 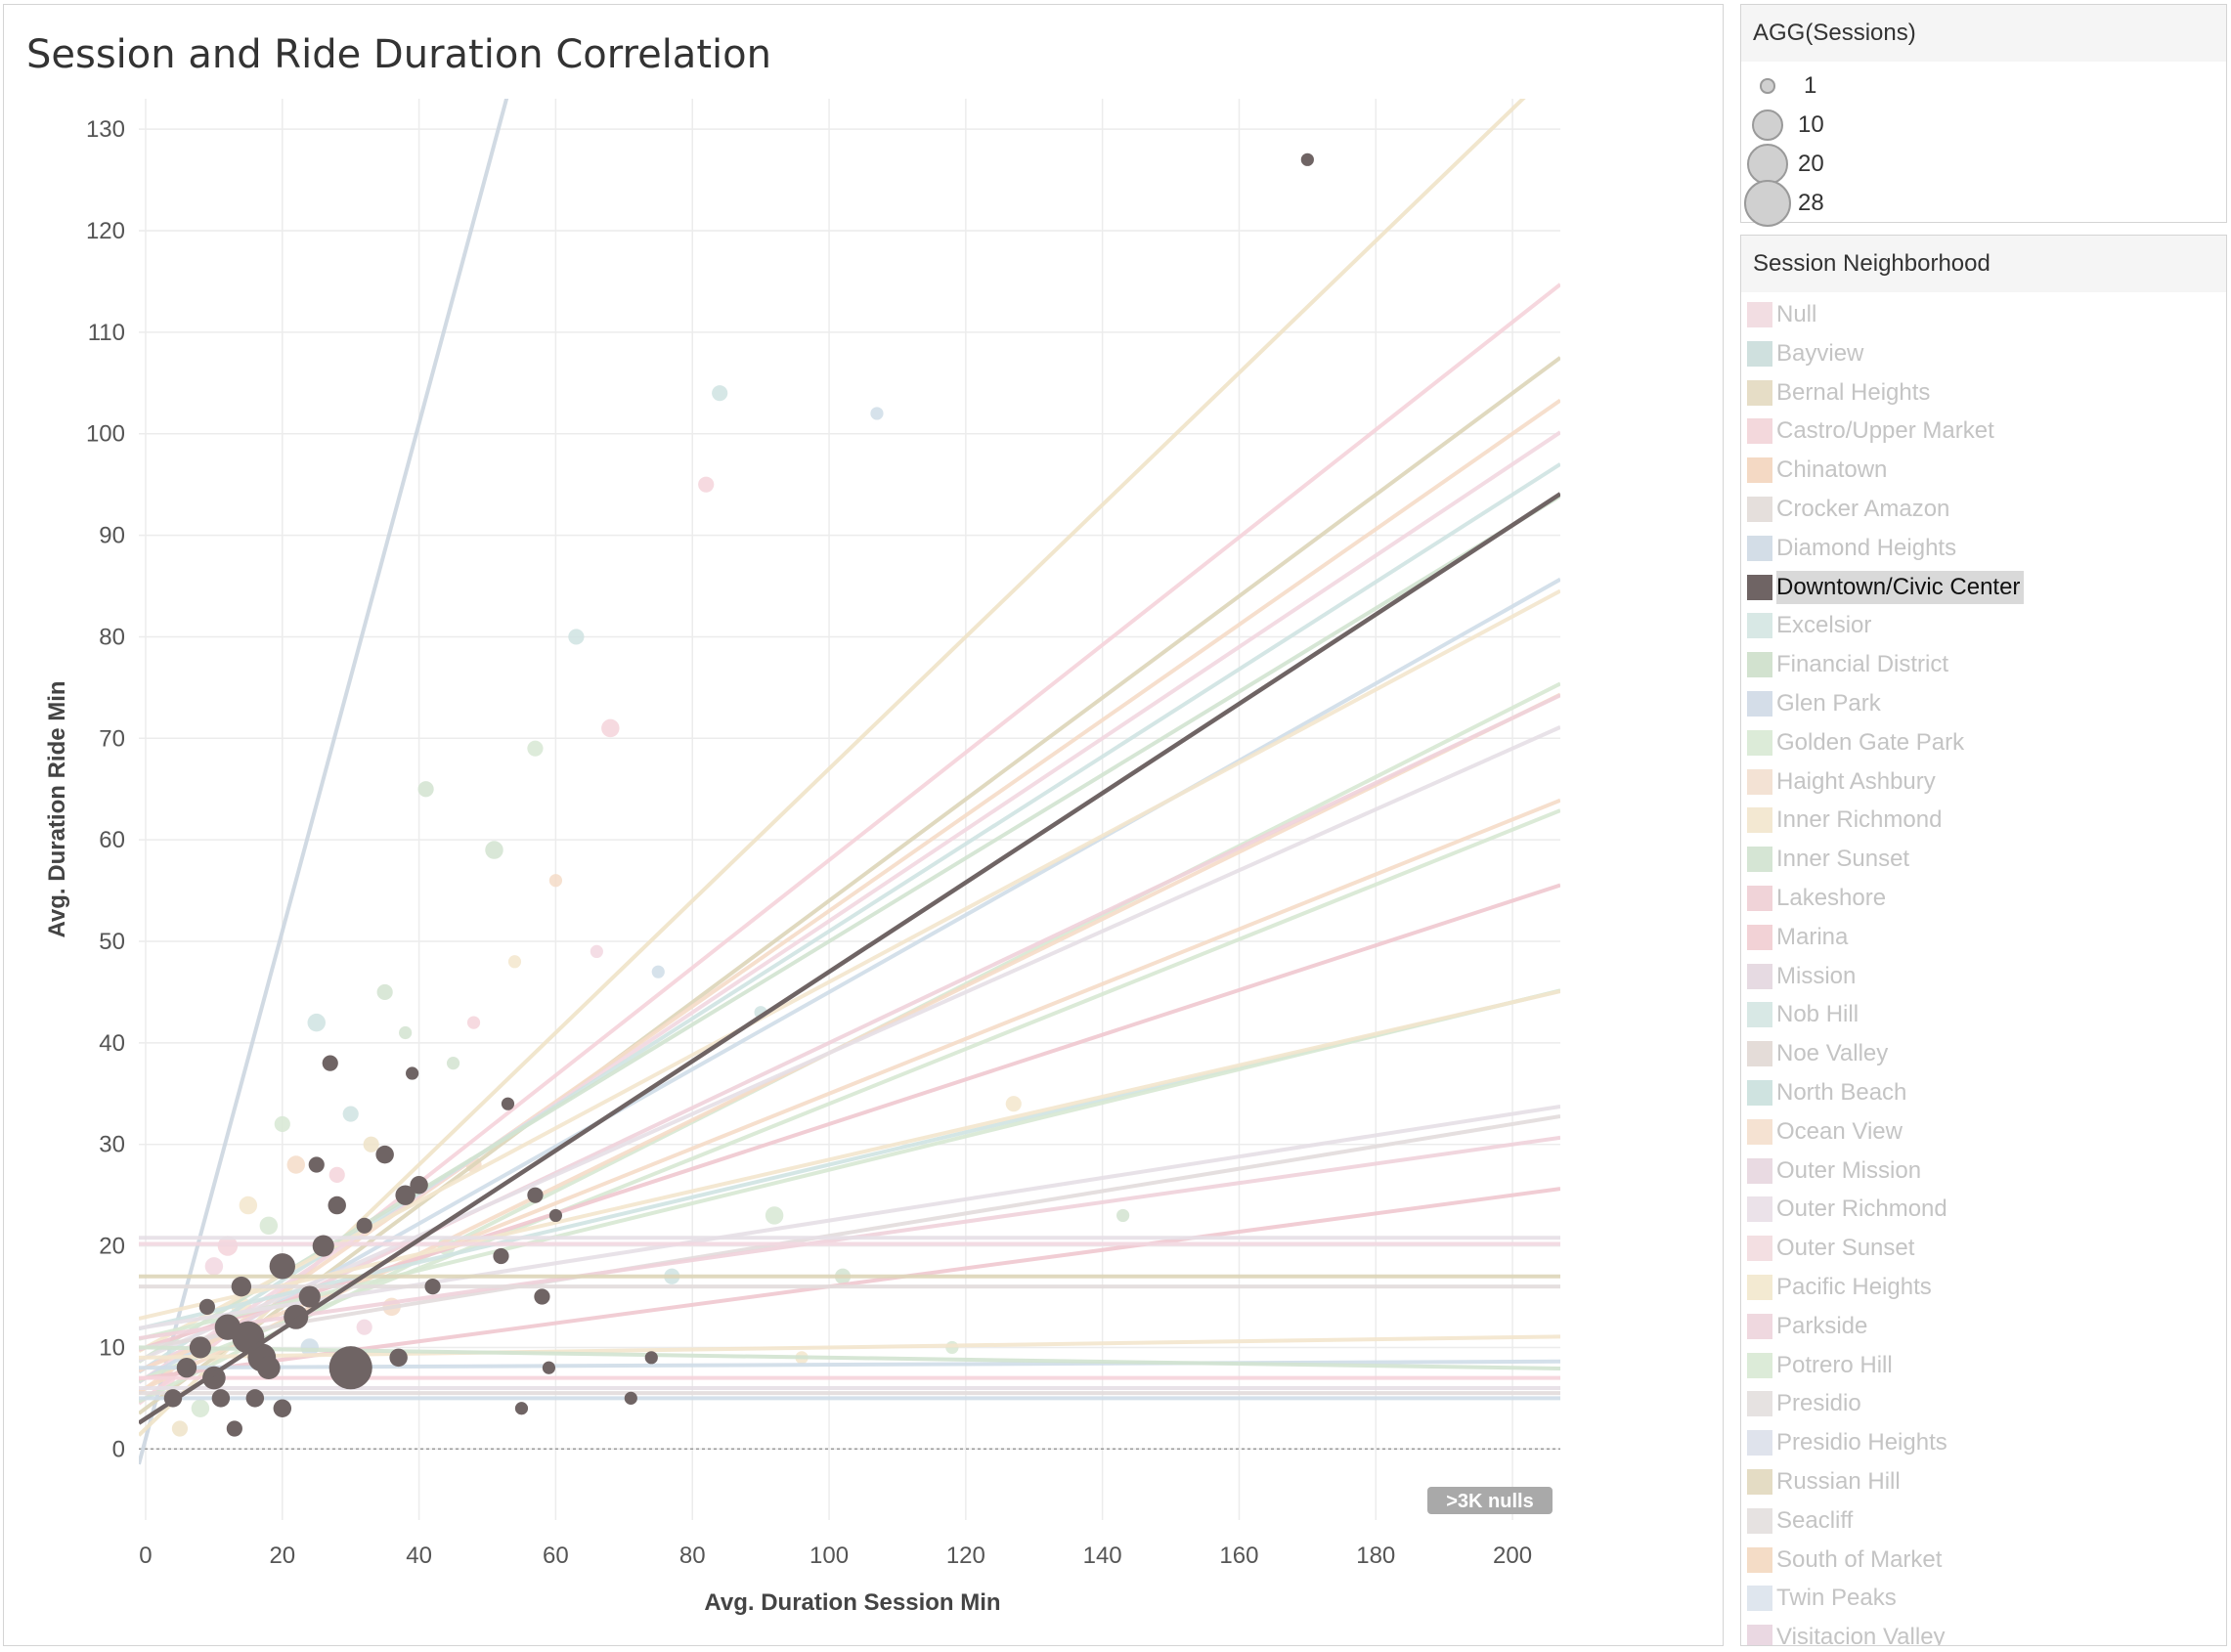 What do you see at coordinates (1811, 124) in the screenshot?
I see `size-legend-label: 10` at bounding box center [1811, 124].